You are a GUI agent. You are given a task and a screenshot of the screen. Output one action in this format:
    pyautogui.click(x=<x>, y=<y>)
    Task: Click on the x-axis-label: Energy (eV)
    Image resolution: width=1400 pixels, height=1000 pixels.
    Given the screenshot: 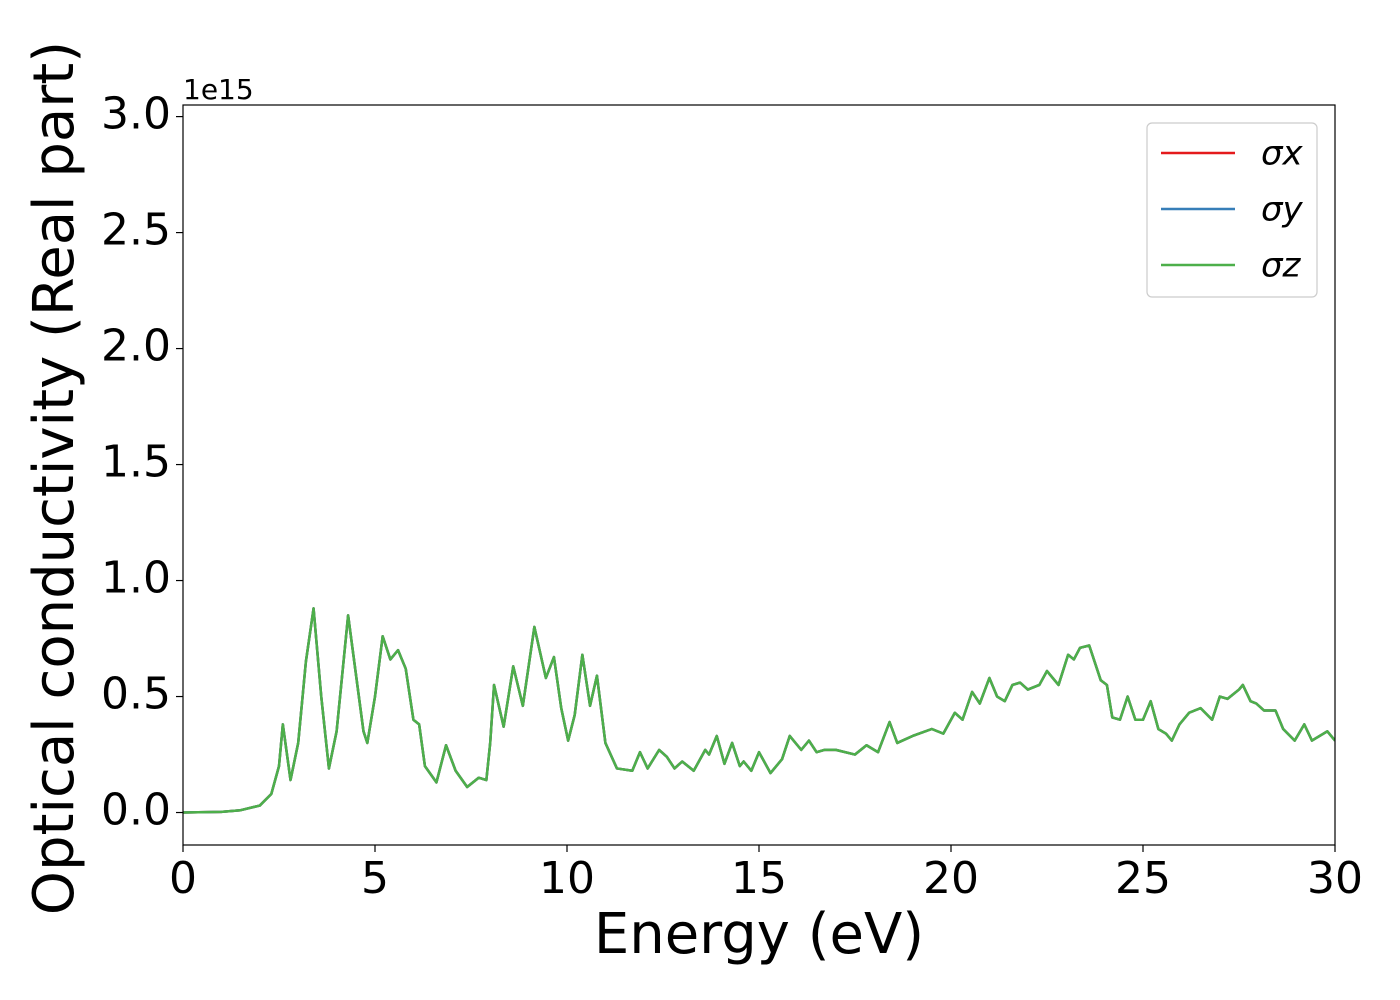 What is the action you would take?
    pyautogui.click(x=759, y=934)
    